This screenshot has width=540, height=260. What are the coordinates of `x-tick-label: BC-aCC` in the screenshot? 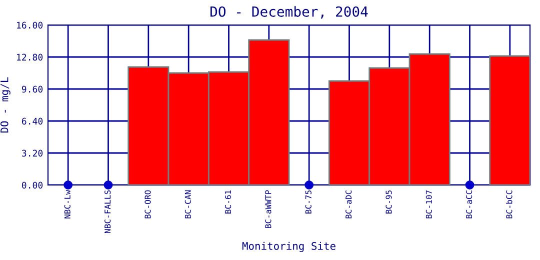 It's located at (469, 204).